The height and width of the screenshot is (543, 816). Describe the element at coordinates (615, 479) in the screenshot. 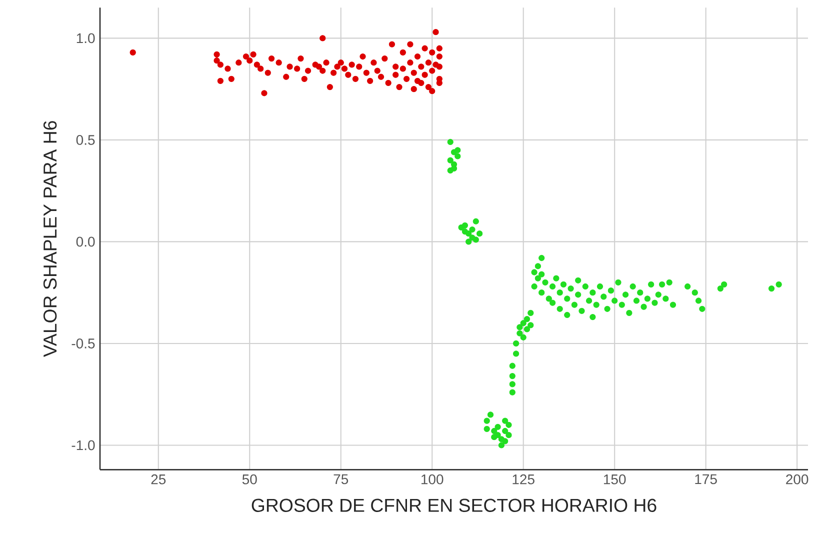

I see `x-tick-label: 150` at that location.